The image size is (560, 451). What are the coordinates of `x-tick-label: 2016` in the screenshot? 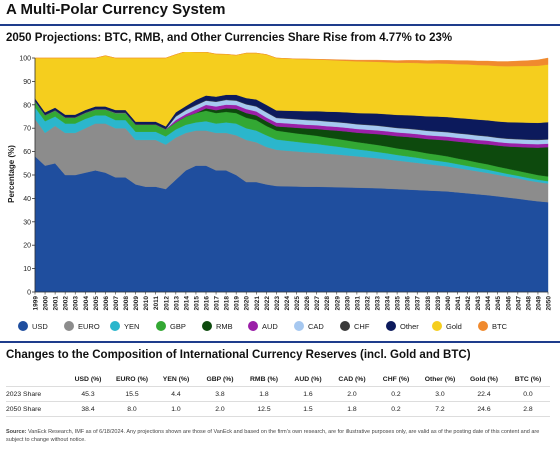 It's located at (207, 303).